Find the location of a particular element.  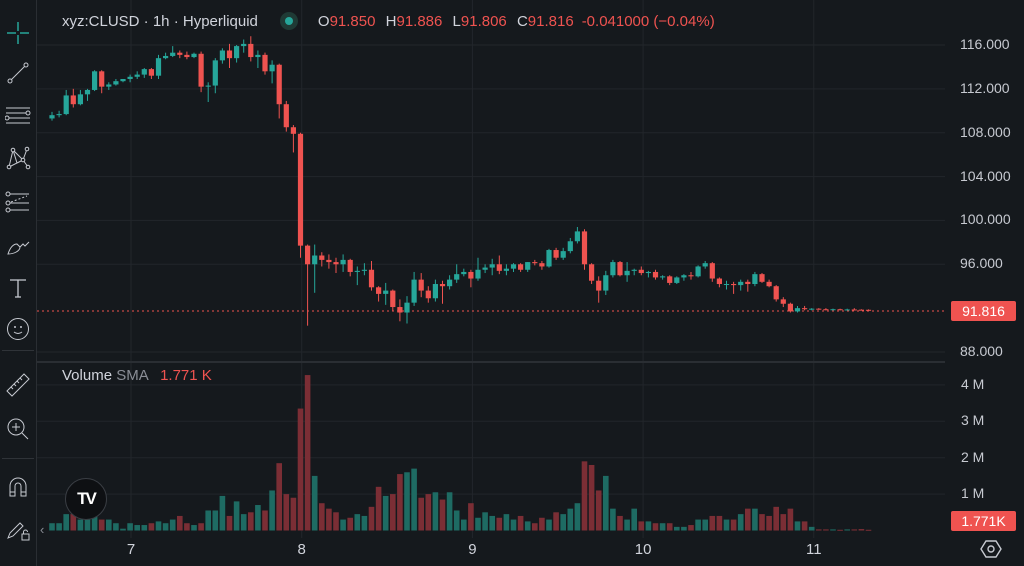

emoji-tool is located at coordinates (18, 329).